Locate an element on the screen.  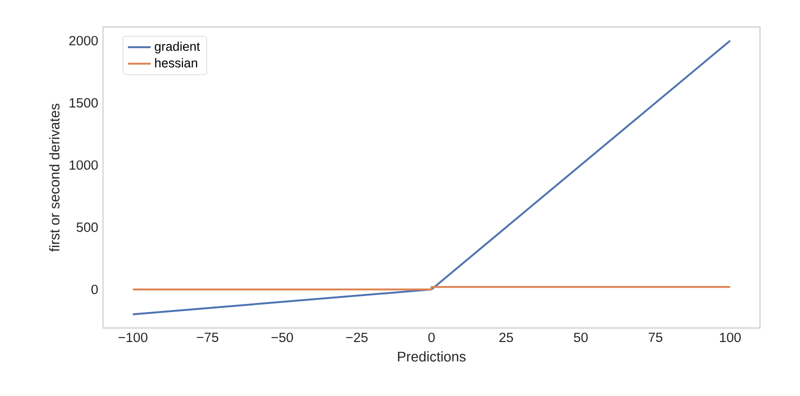
x-tick-label: −100 is located at coordinates (133, 337).